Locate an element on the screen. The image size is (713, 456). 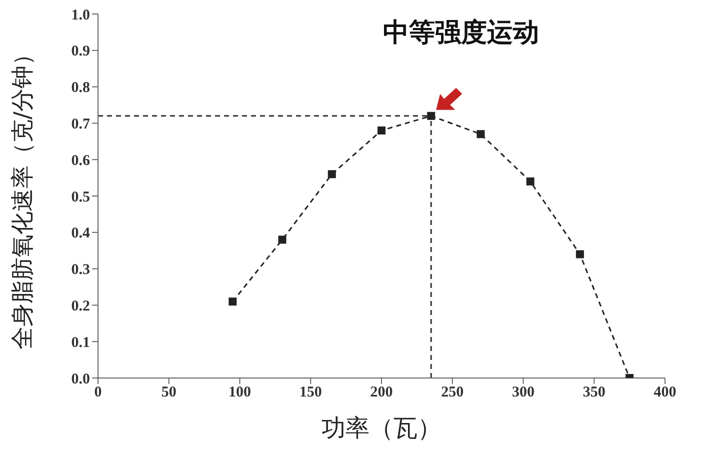
x-tick-label: 300 is located at coordinates (523, 392).